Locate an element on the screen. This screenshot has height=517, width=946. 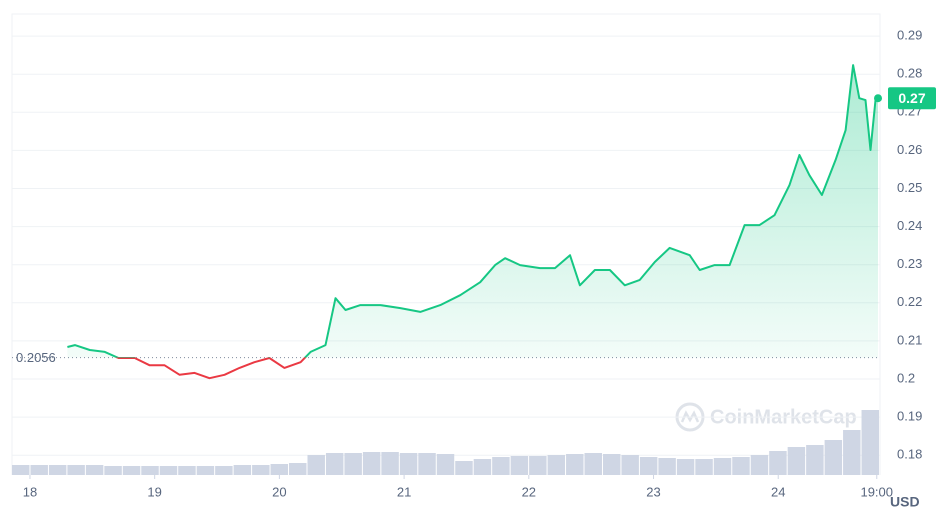
y-tick-label: 0.18 is located at coordinates (909, 454).